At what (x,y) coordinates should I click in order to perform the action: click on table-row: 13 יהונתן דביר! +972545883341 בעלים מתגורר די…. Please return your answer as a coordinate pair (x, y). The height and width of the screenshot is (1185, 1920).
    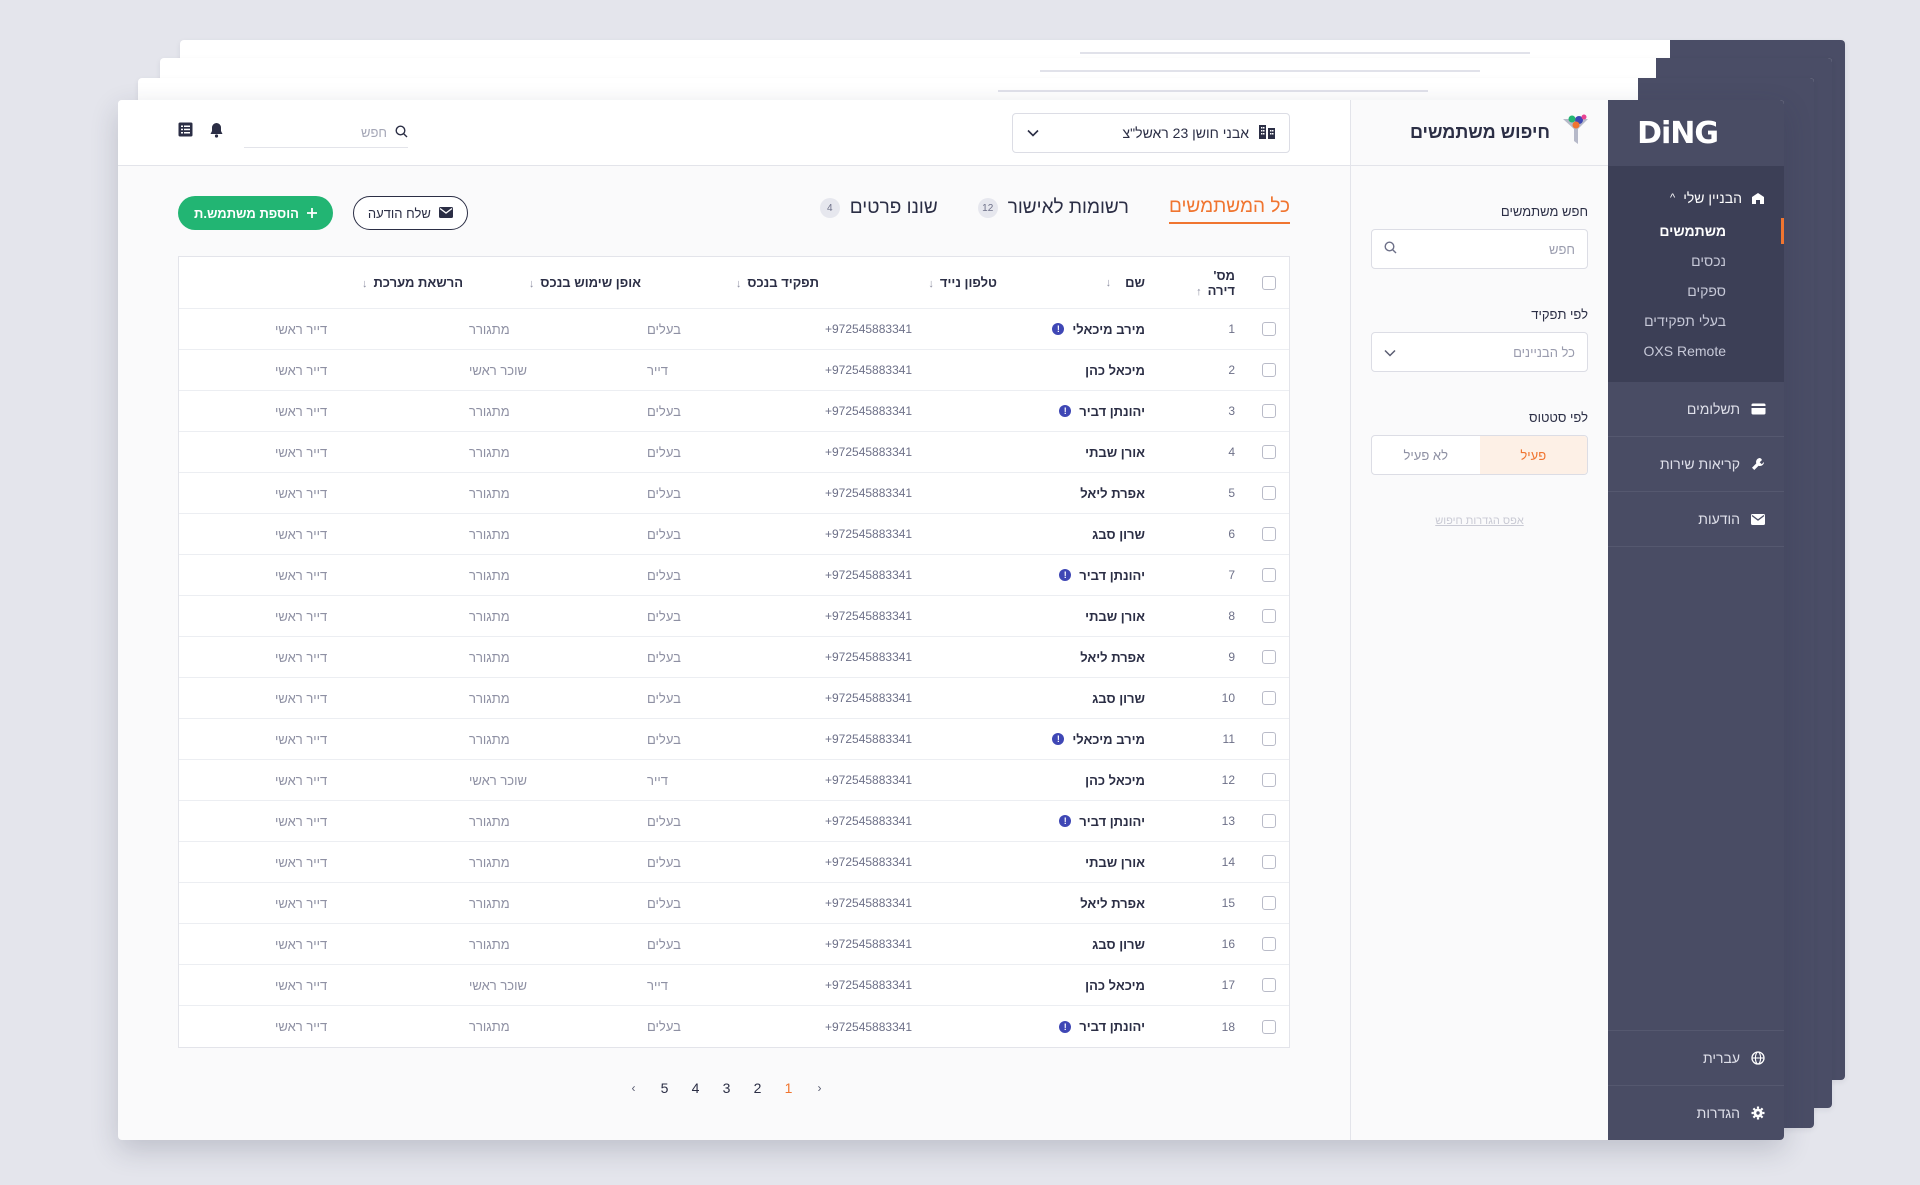
    Looking at the image, I should click on (734, 821).